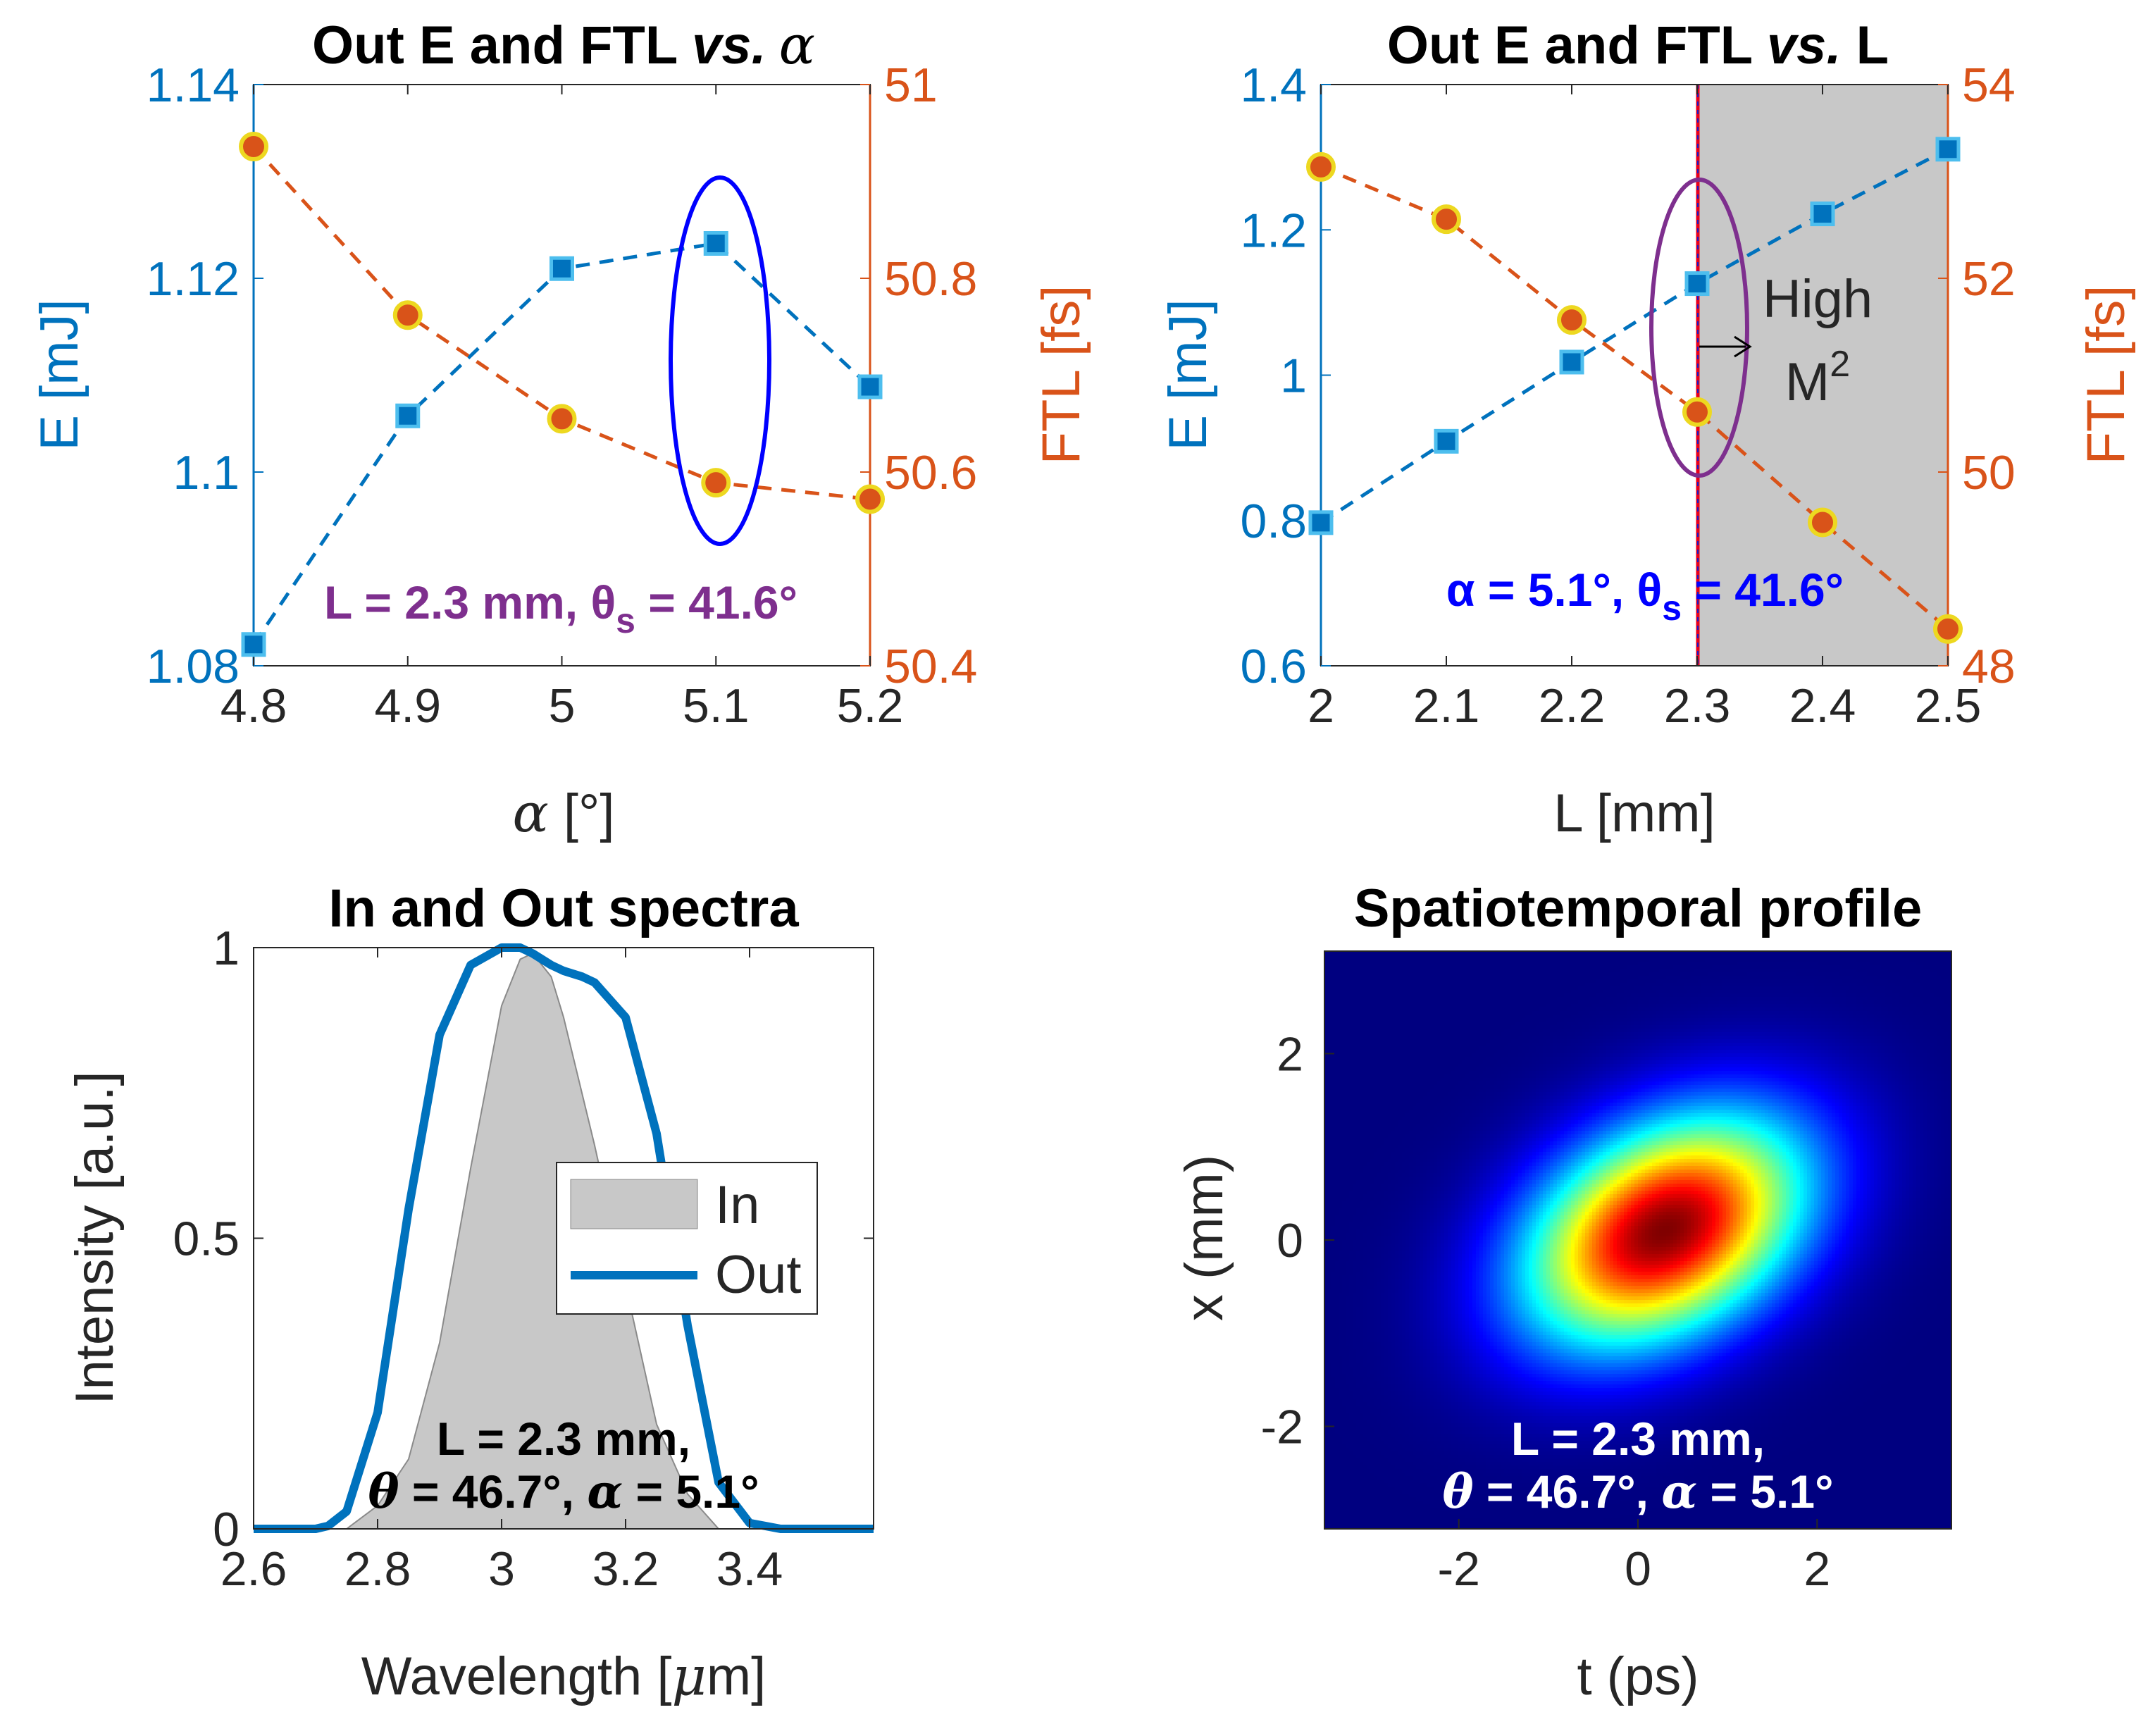 Image resolution: width=2148 pixels, height=1736 pixels. What do you see at coordinates (532, 1242) in the screenshot?
I see `panel-c-in-area` at bounding box center [532, 1242].